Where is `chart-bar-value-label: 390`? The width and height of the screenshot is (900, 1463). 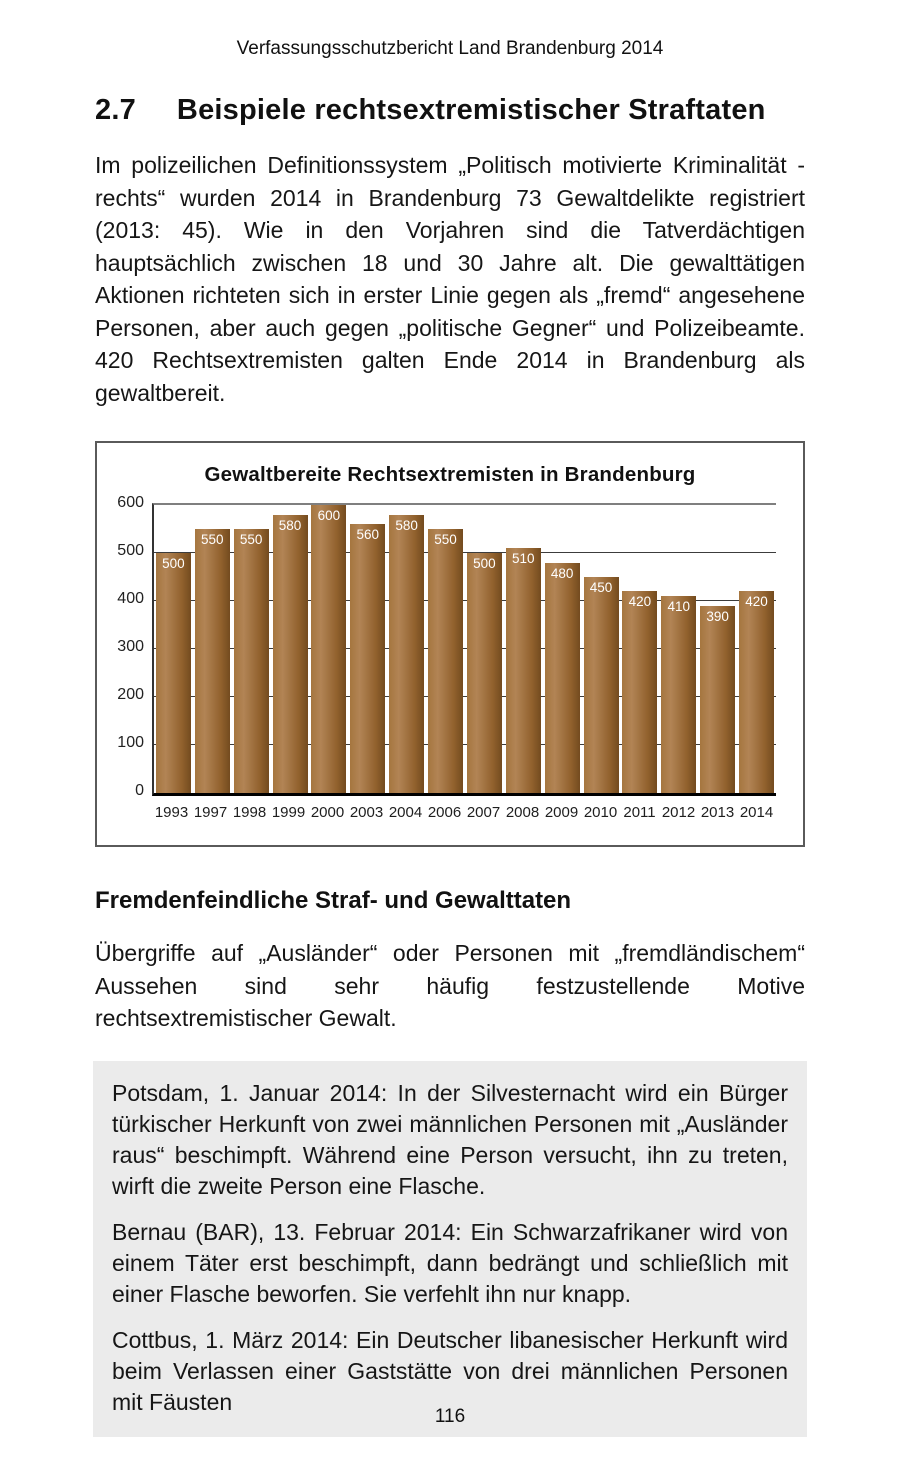
chart-bar-value-label: 390 is located at coordinates (717, 616).